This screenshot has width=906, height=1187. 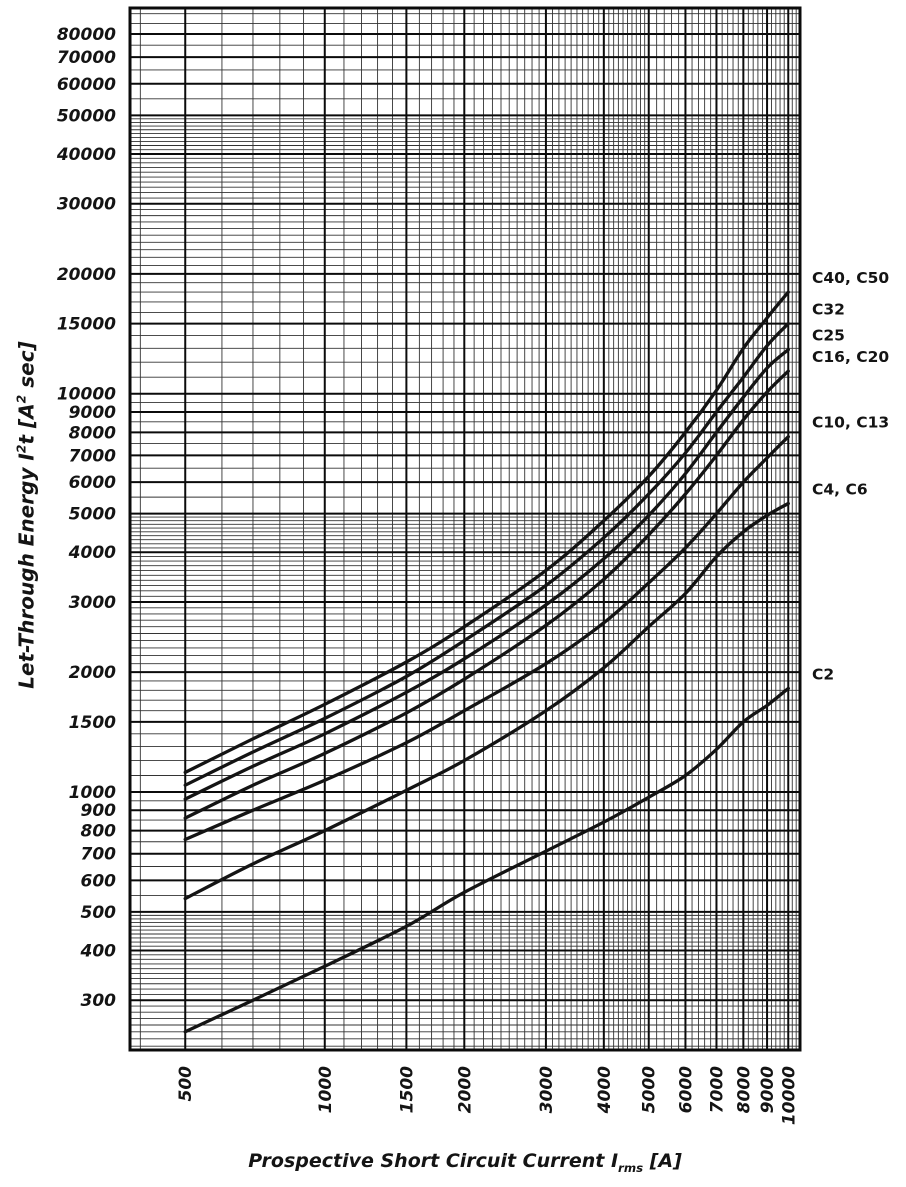 I want to click on subscript-rms: rms, so click(x=631, y=1167).